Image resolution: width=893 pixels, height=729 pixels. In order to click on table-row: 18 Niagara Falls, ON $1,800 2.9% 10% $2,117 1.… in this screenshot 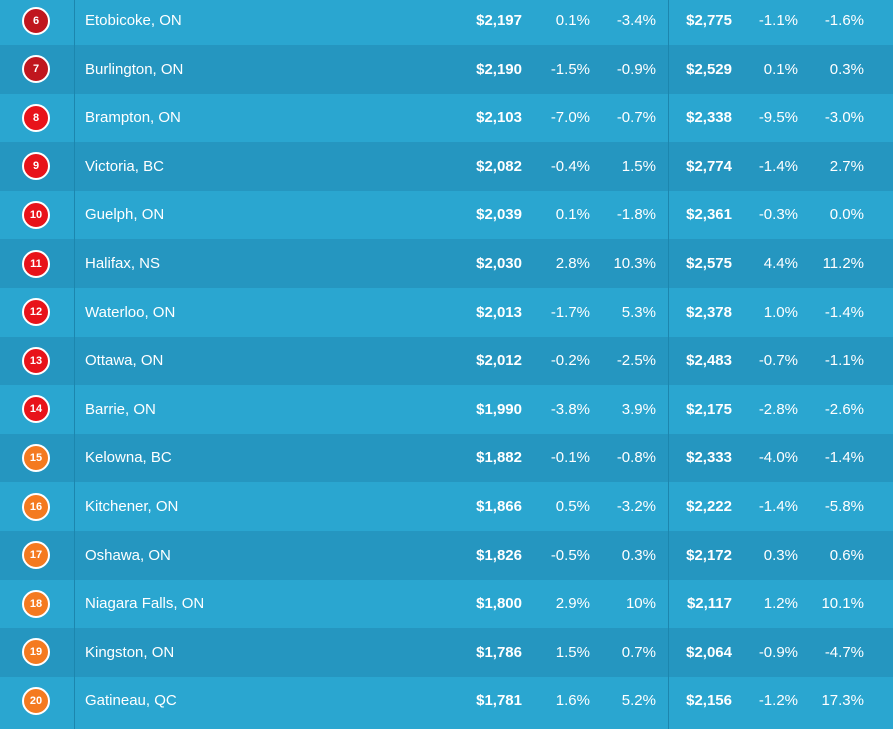, I will do `click(446, 604)`.